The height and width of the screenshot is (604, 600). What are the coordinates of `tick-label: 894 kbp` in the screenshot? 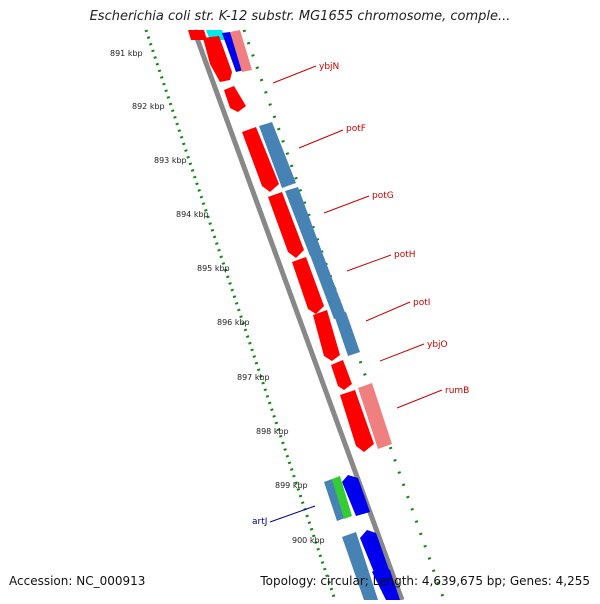 It's located at (192, 214).